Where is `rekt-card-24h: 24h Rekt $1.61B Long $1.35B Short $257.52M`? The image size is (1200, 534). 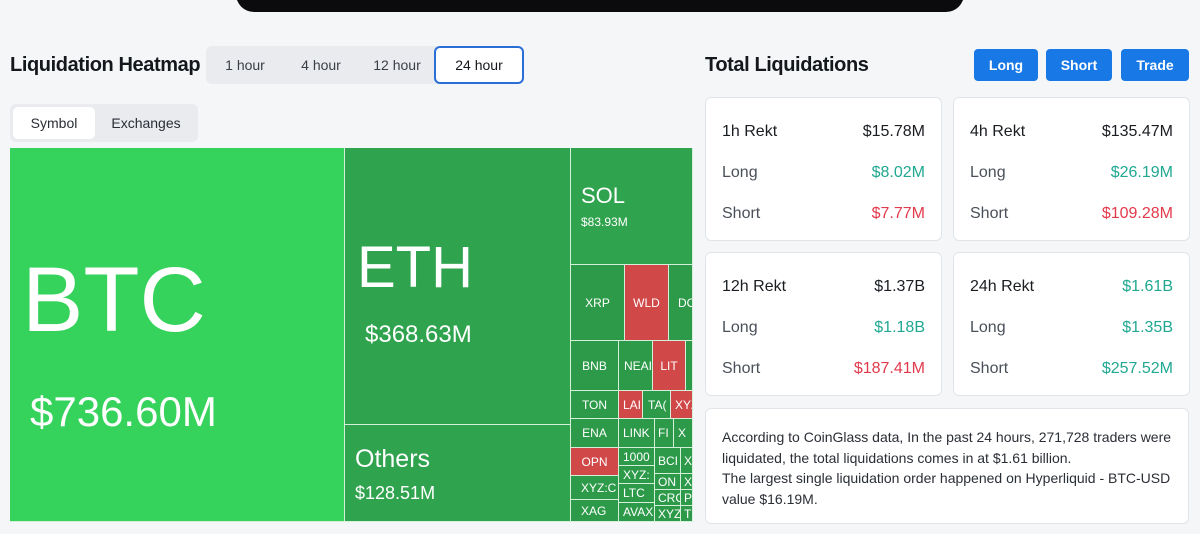 rekt-card-24h: 24h Rekt $1.61B Long $1.35B Short $257.52M is located at coordinates (1071, 324).